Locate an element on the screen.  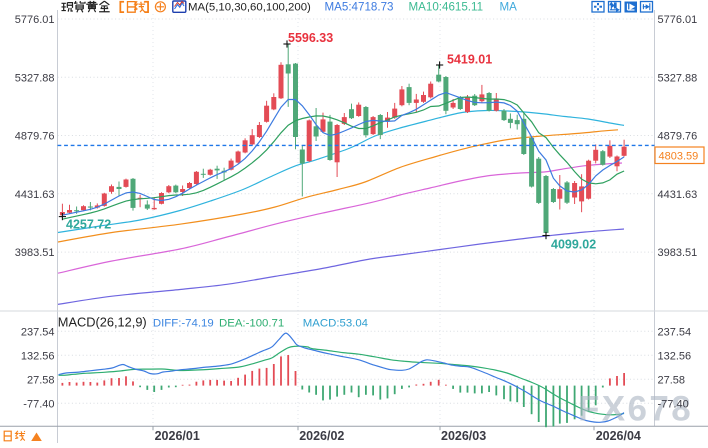
svg-text: MA is located at coordinates (509, 7).